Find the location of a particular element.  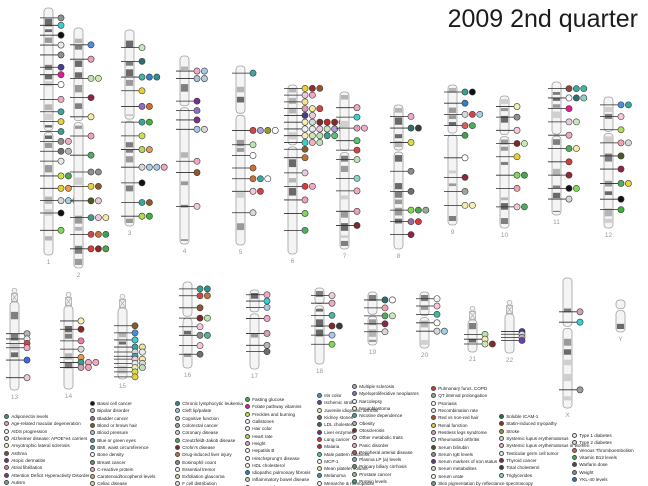

chromosome-label: 1 is located at coordinates (49, 262).